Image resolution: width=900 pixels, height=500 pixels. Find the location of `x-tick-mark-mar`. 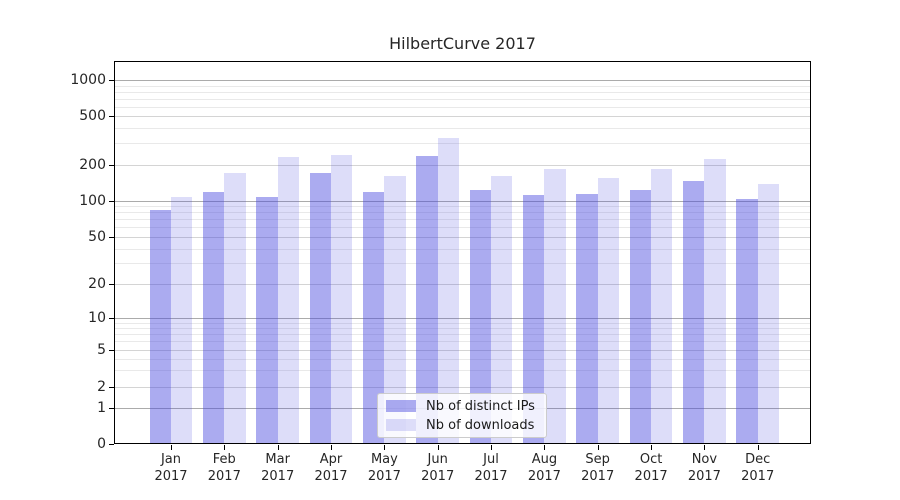

x-tick-mark-mar is located at coordinates (278, 447).